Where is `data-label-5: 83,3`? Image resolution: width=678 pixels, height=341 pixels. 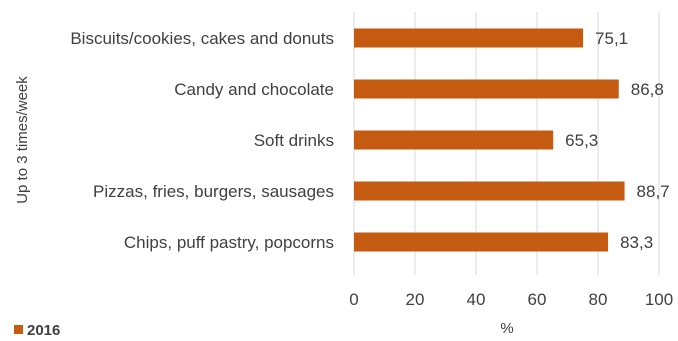 data-label-5: 83,3 is located at coordinates (636, 242).